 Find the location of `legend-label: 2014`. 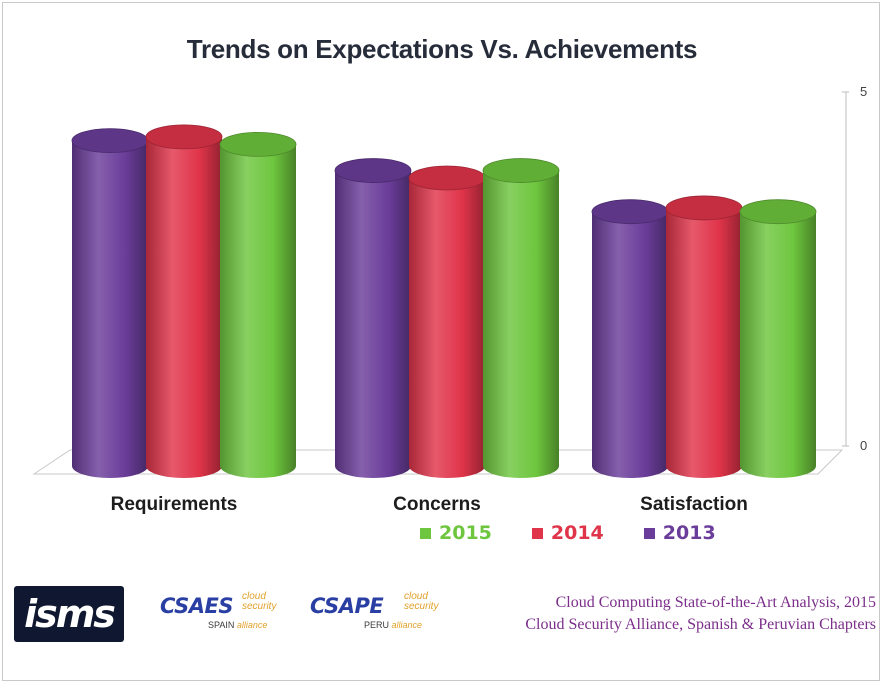

legend-label: 2014 is located at coordinates (577, 533).